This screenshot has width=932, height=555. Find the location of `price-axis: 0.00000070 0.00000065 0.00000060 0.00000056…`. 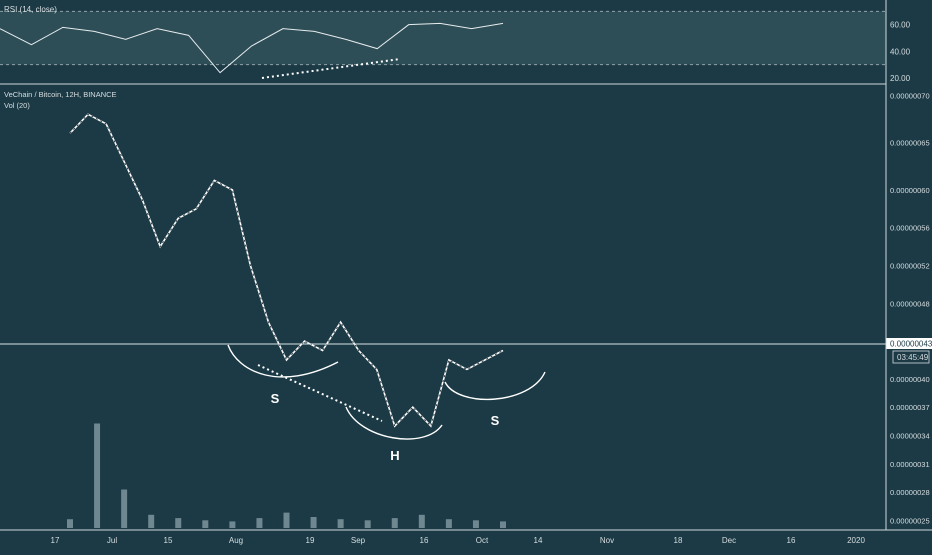

price-axis: 0.00000070 0.00000065 0.00000060 0.00000056… is located at coordinates (910, 308).